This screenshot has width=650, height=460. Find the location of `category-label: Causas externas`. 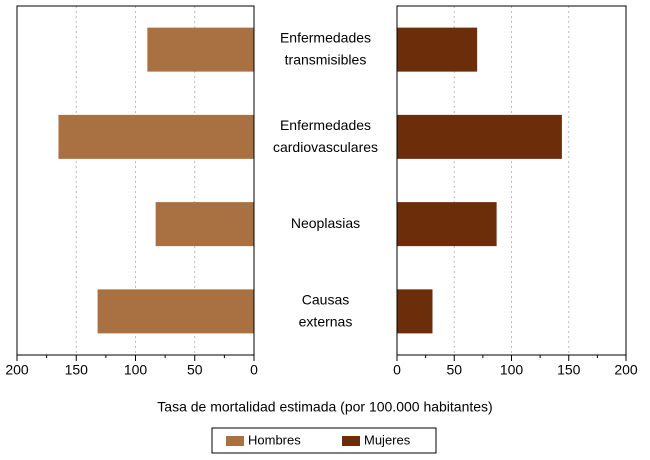

category-label: Causas externas is located at coordinates (326, 310).